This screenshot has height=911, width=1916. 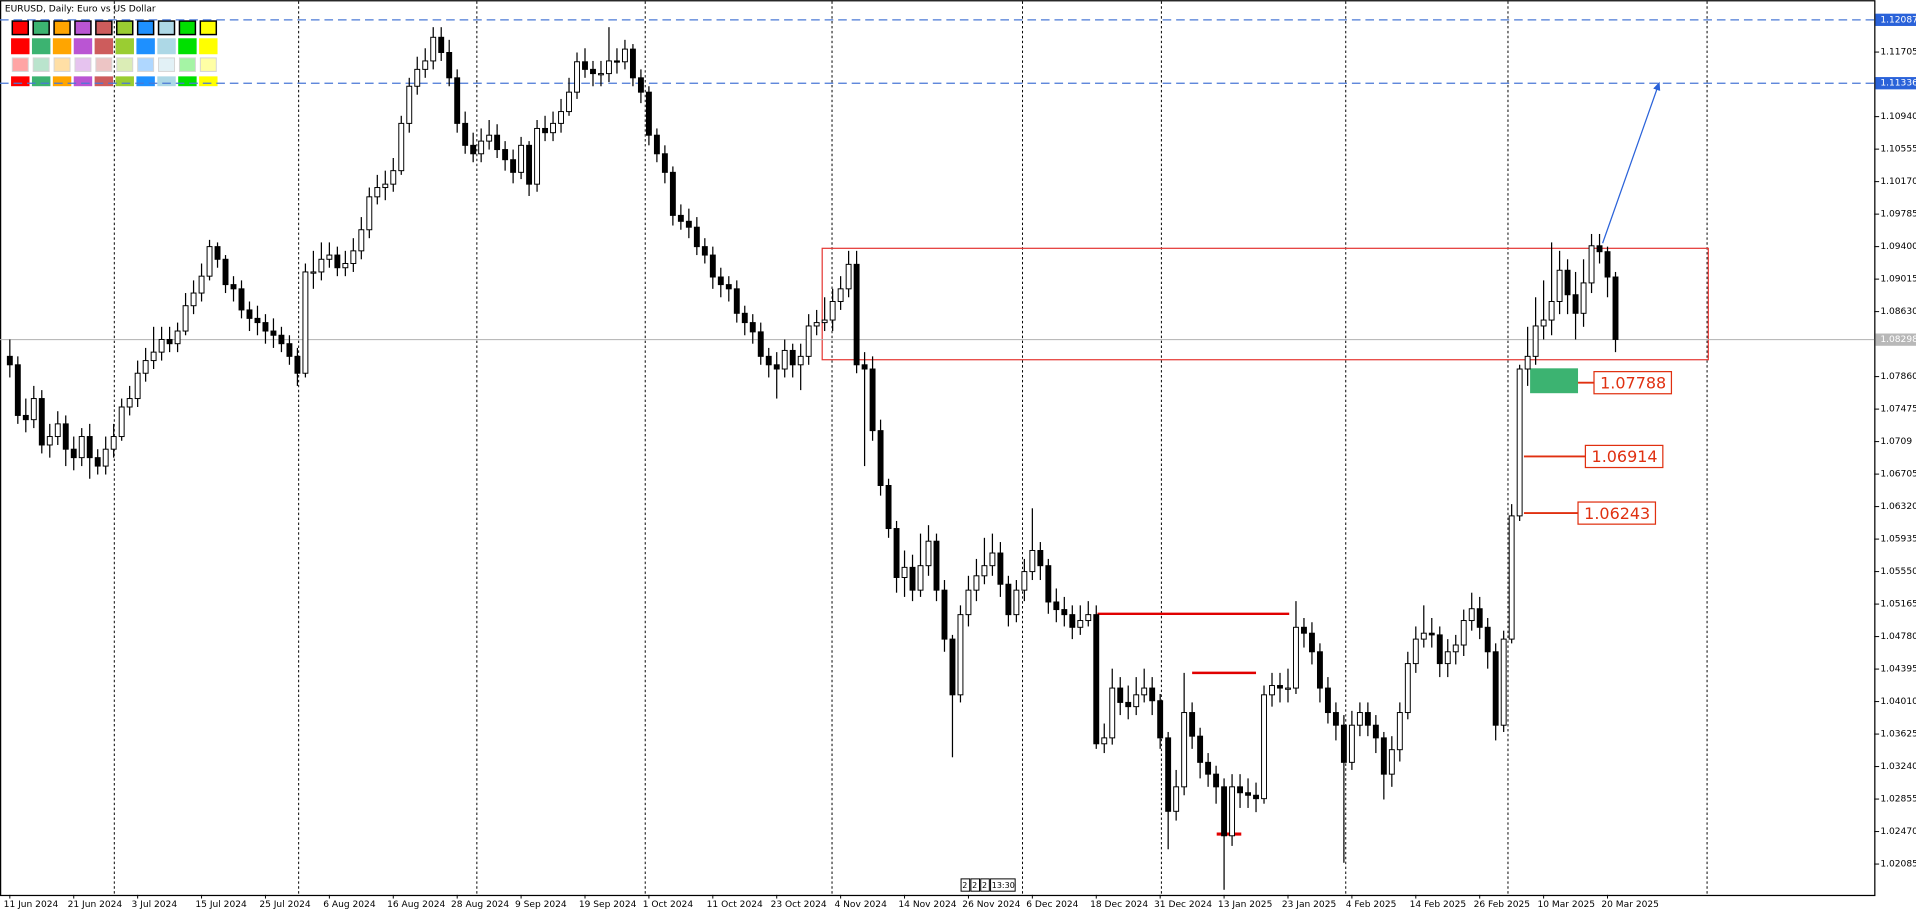 I want to click on x-tick-label: 4 Nov 2024, so click(x=860, y=905).